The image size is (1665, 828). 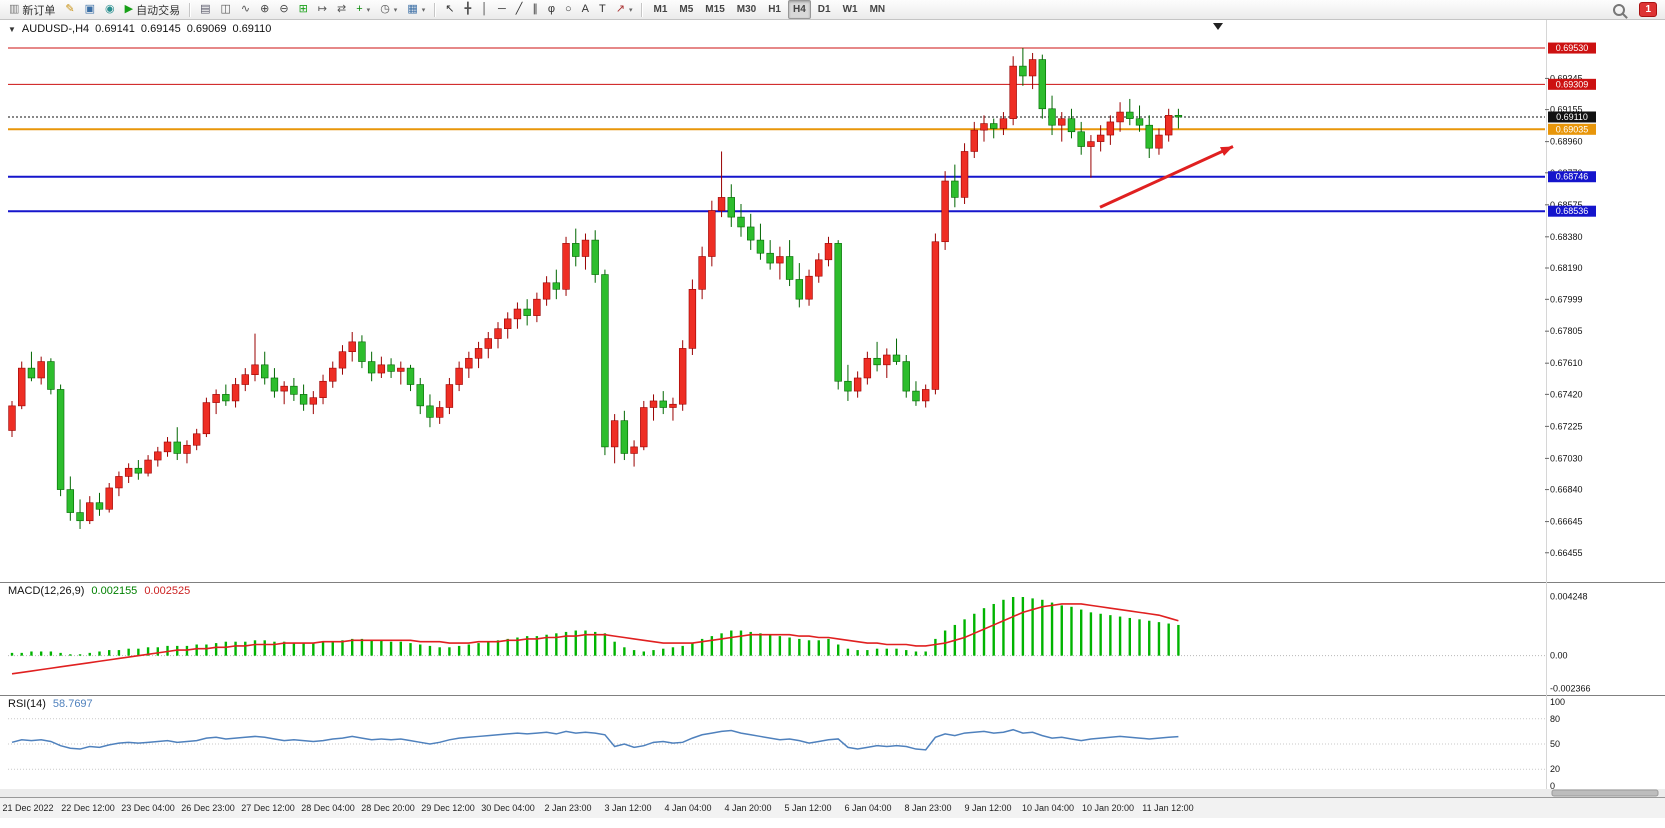 What do you see at coordinates (484, 9) in the screenshot?
I see `vertical-line-button: │` at bounding box center [484, 9].